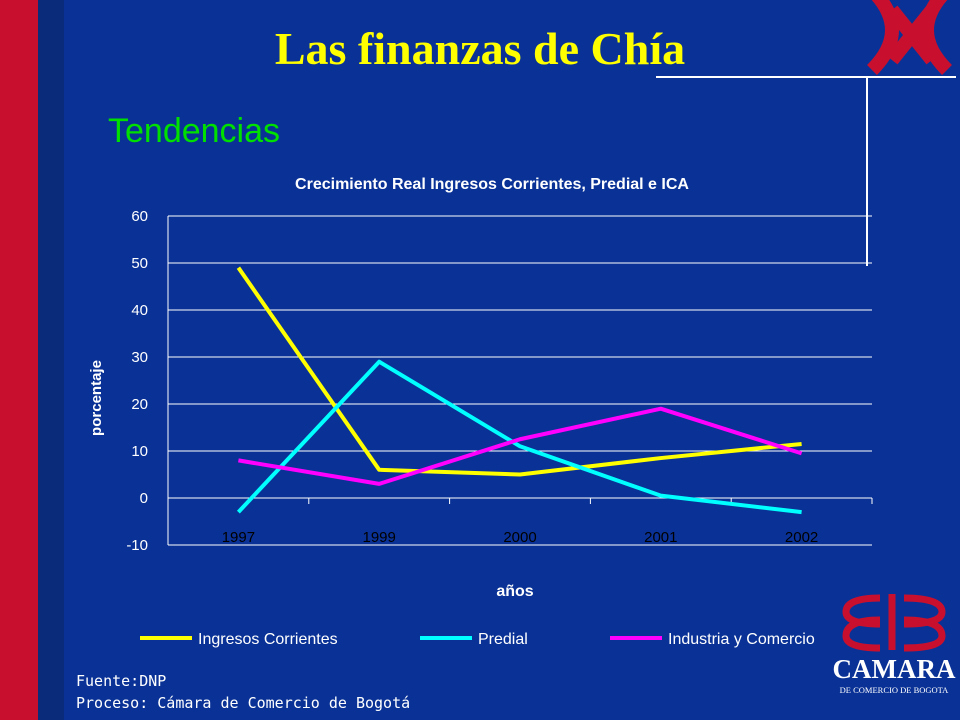 This screenshot has width=960, height=720. Describe the element at coordinates (894, 690) in the screenshot. I see `logo-tagline: DE COMERCIO DE BOGOTA` at that location.